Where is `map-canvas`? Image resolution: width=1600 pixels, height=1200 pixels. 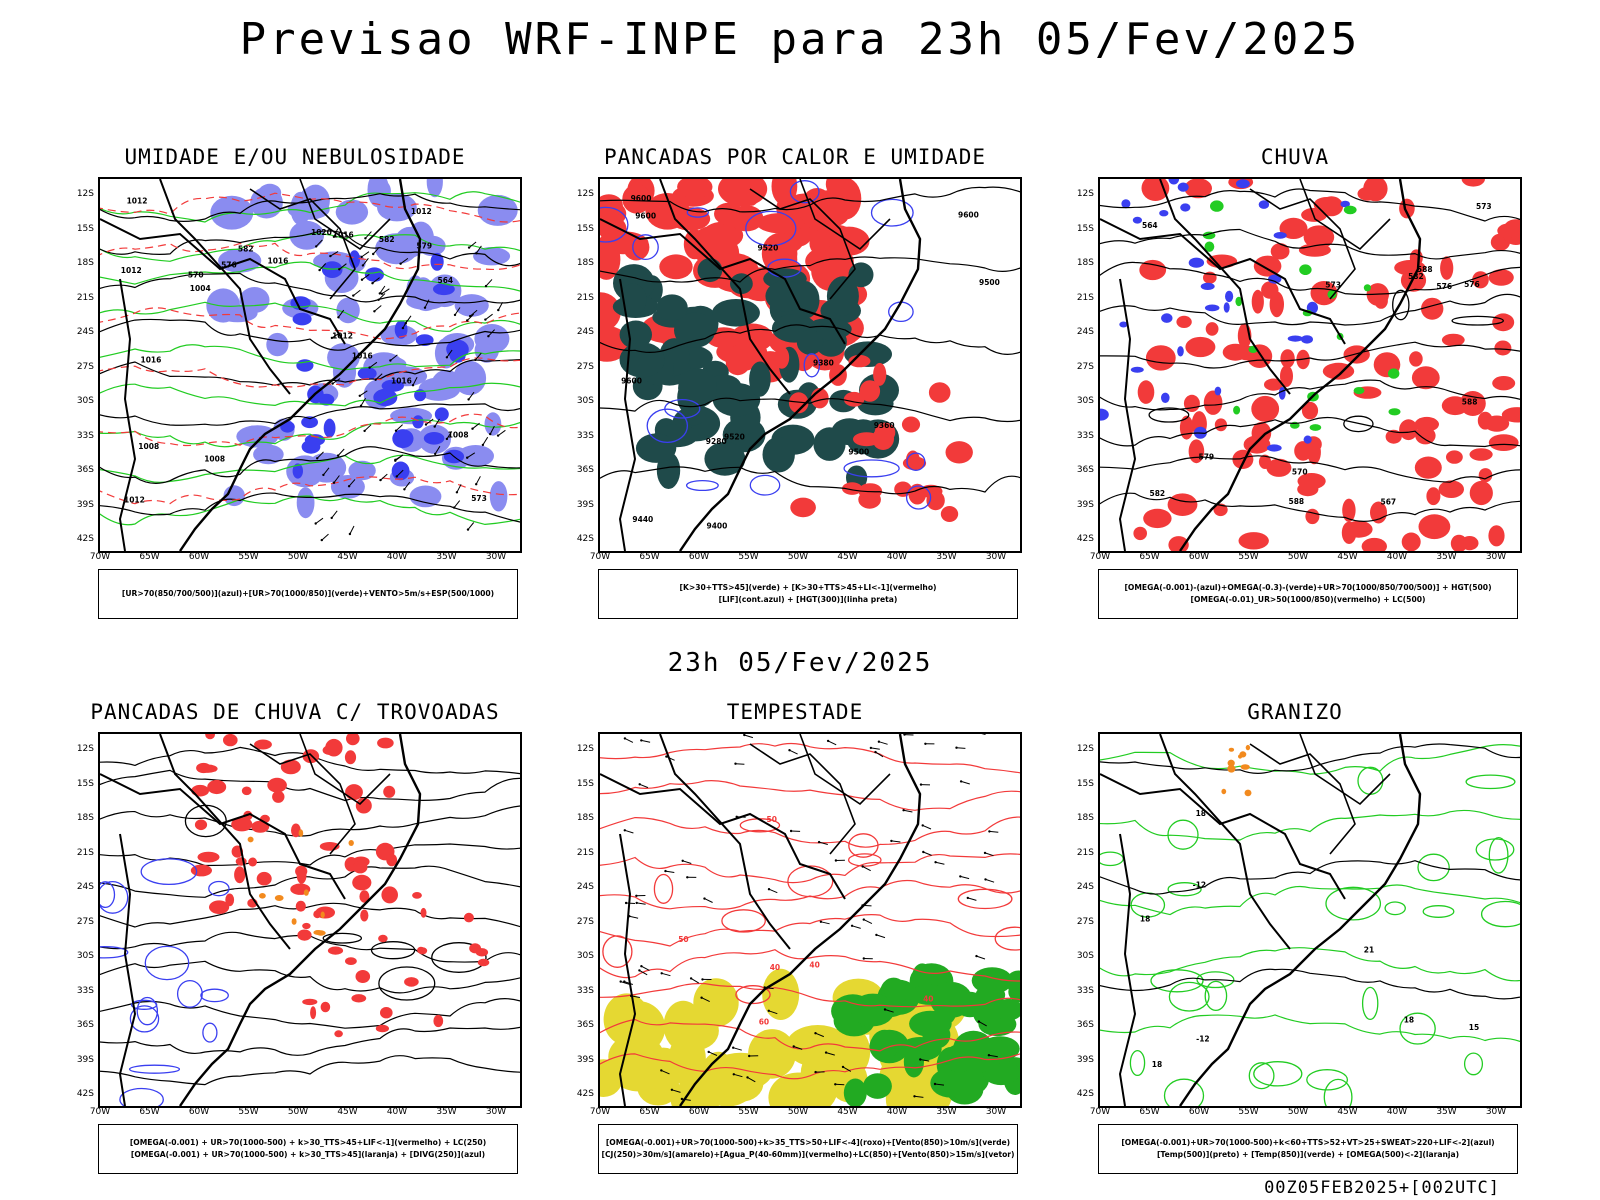
map-canvas is located at coordinates (310, 920).